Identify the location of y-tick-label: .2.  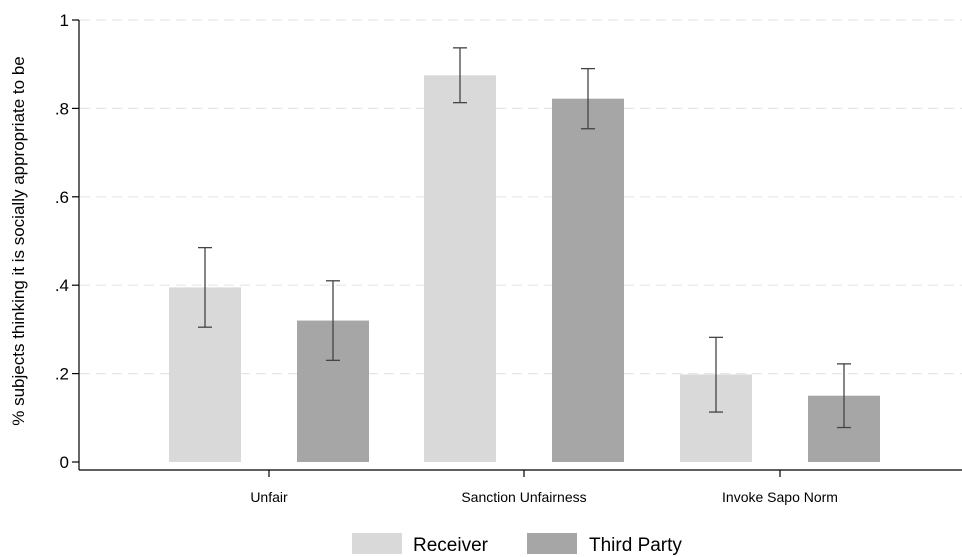
(62, 374).